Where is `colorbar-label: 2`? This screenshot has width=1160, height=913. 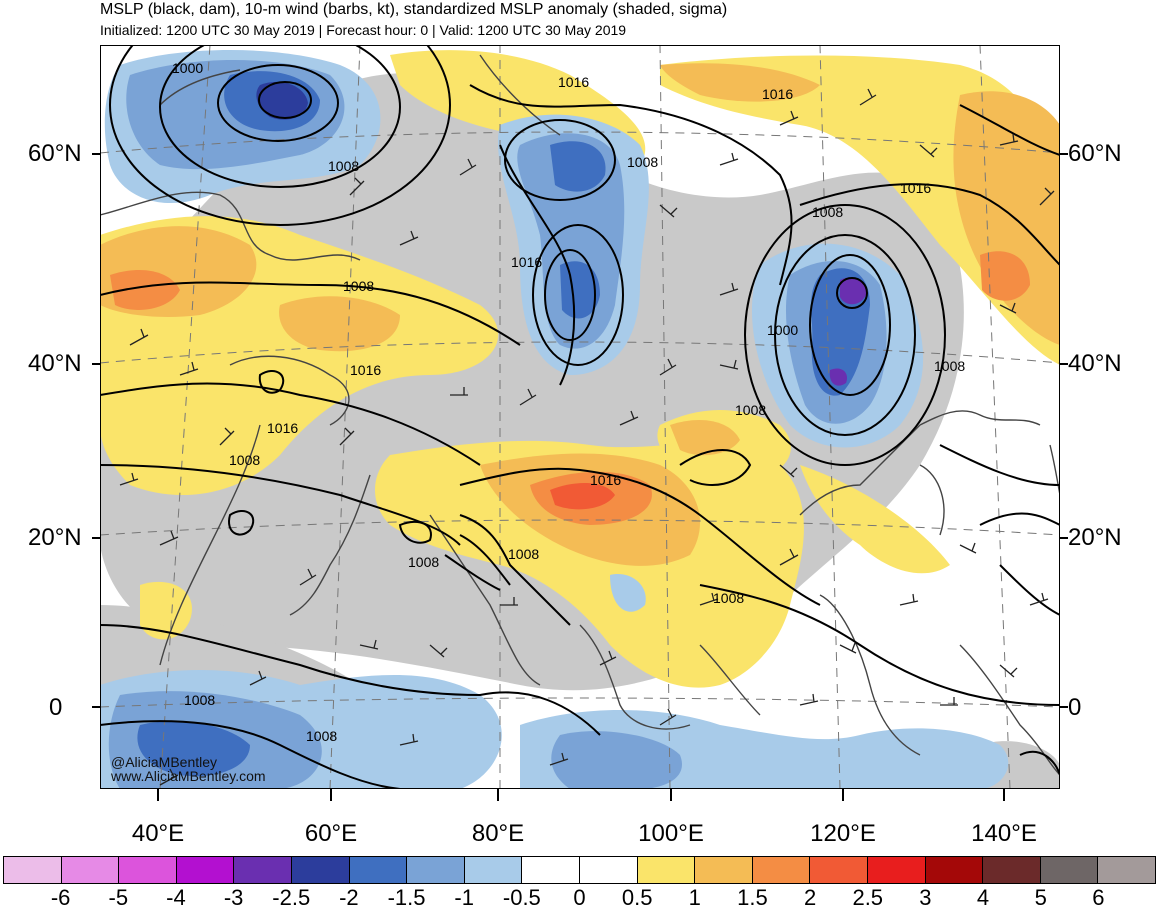 colorbar-label: 2 is located at coordinates (810, 897).